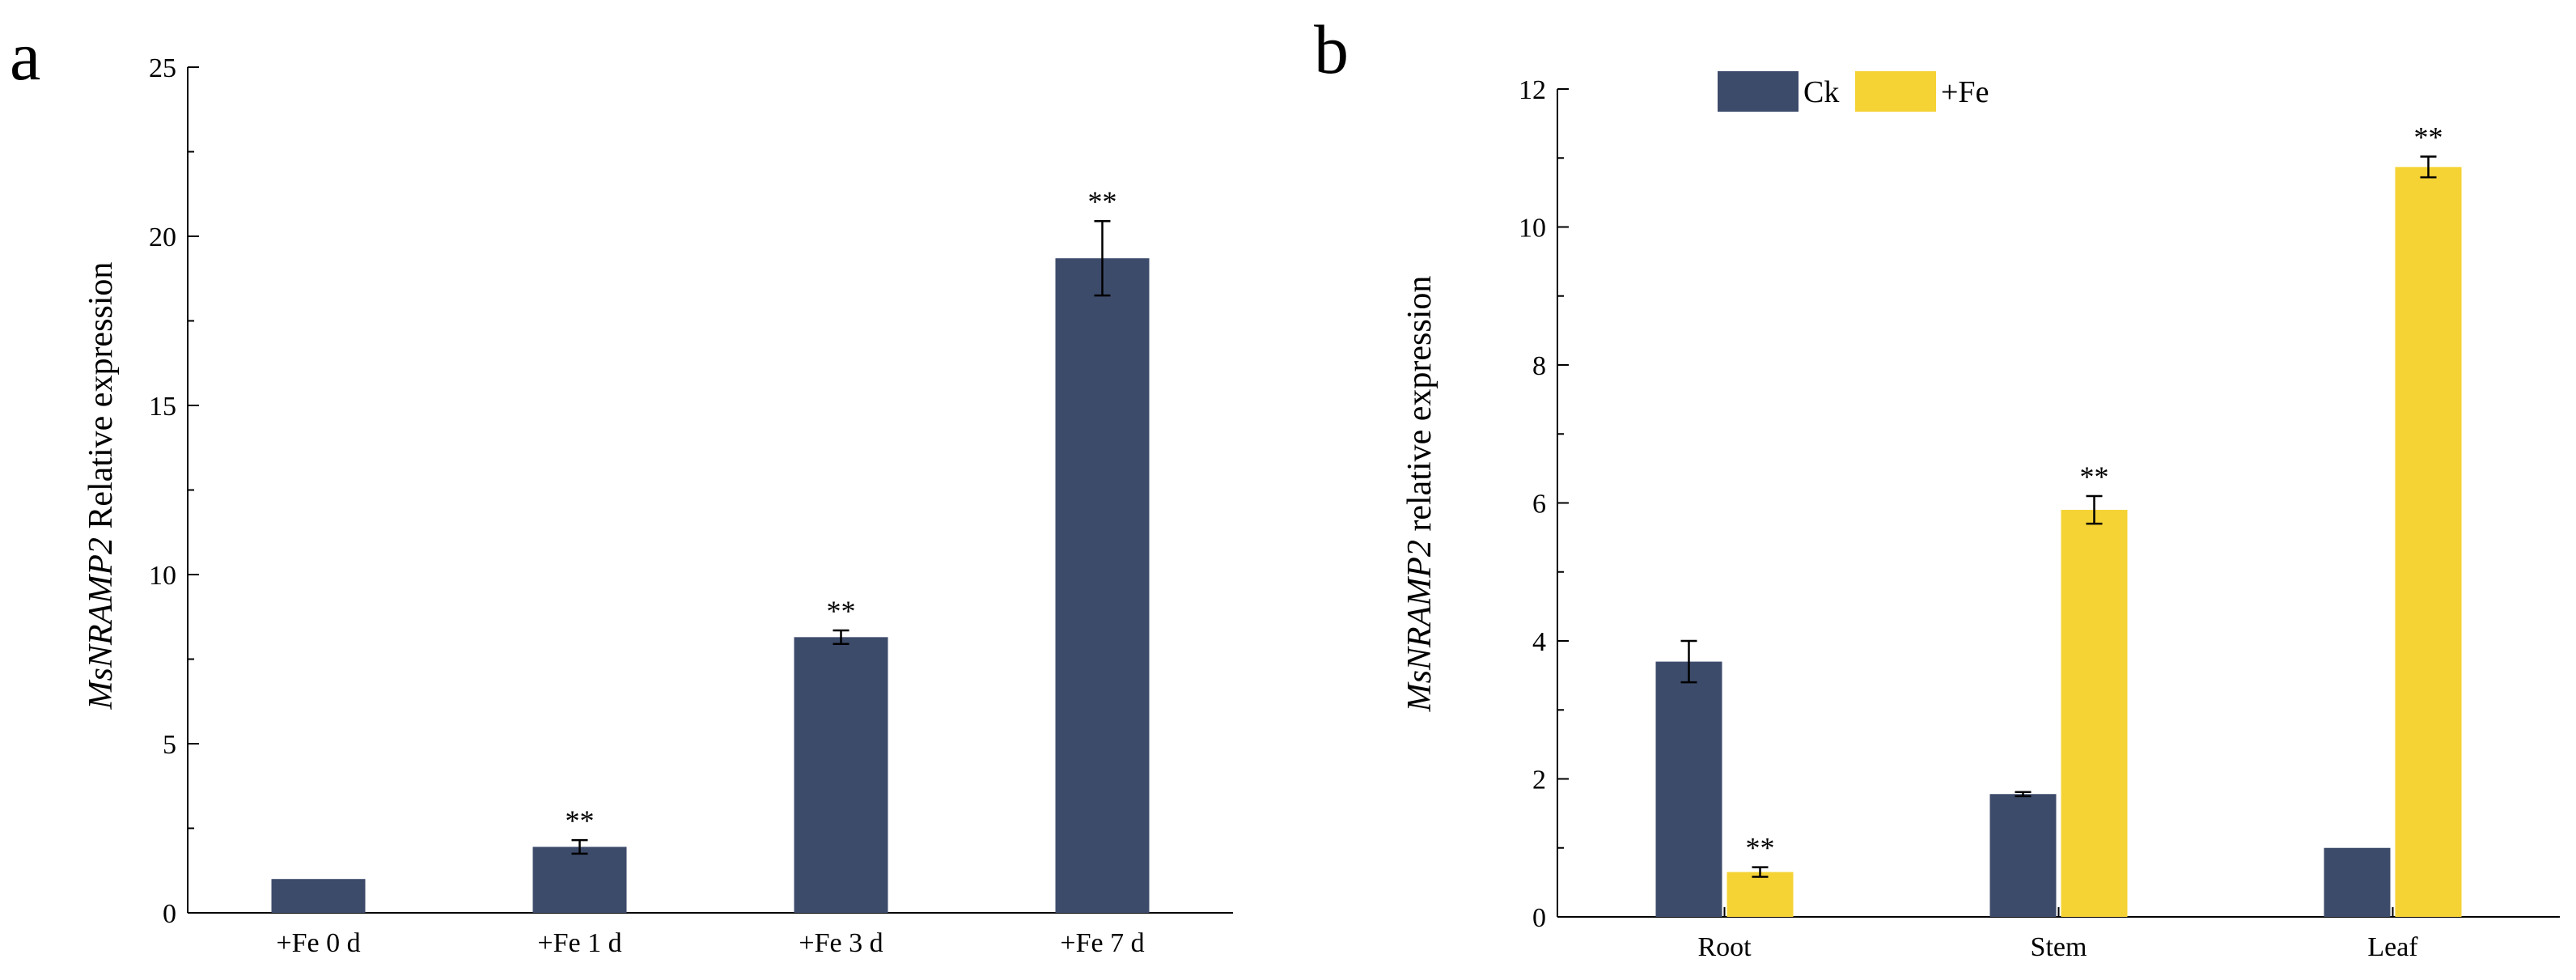 The image size is (2576, 980). Describe the element at coordinates (1331, 50) in the screenshot. I see `panel-b-label: b` at that location.